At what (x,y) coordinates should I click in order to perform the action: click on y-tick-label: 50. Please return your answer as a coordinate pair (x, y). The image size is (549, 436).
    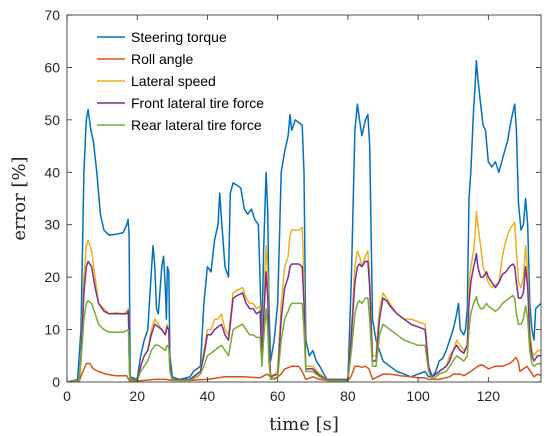
    Looking at the image, I should click on (52, 120).